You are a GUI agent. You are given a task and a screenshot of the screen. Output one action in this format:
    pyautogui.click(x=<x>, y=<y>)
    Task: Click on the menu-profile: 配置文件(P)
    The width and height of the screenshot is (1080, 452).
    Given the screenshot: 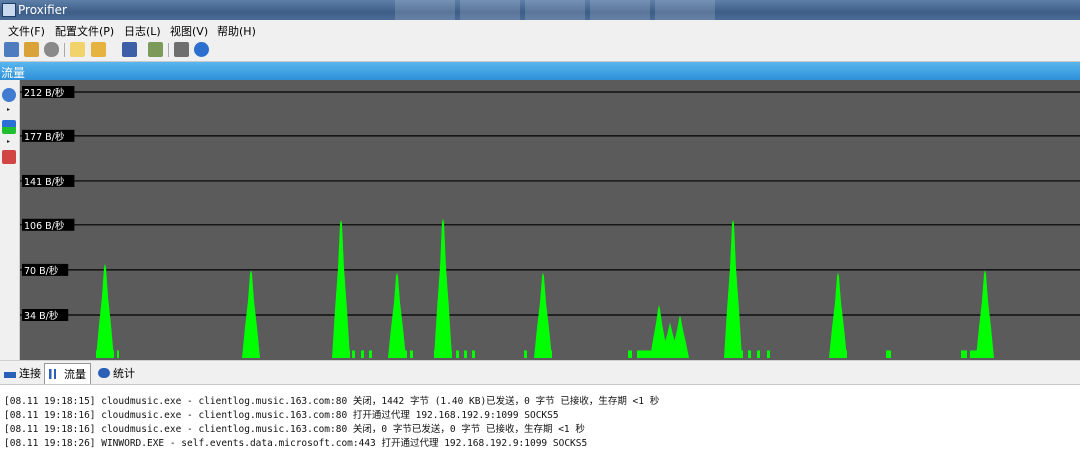 What is the action you would take?
    pyautogui.click(x=85, y=31)
    